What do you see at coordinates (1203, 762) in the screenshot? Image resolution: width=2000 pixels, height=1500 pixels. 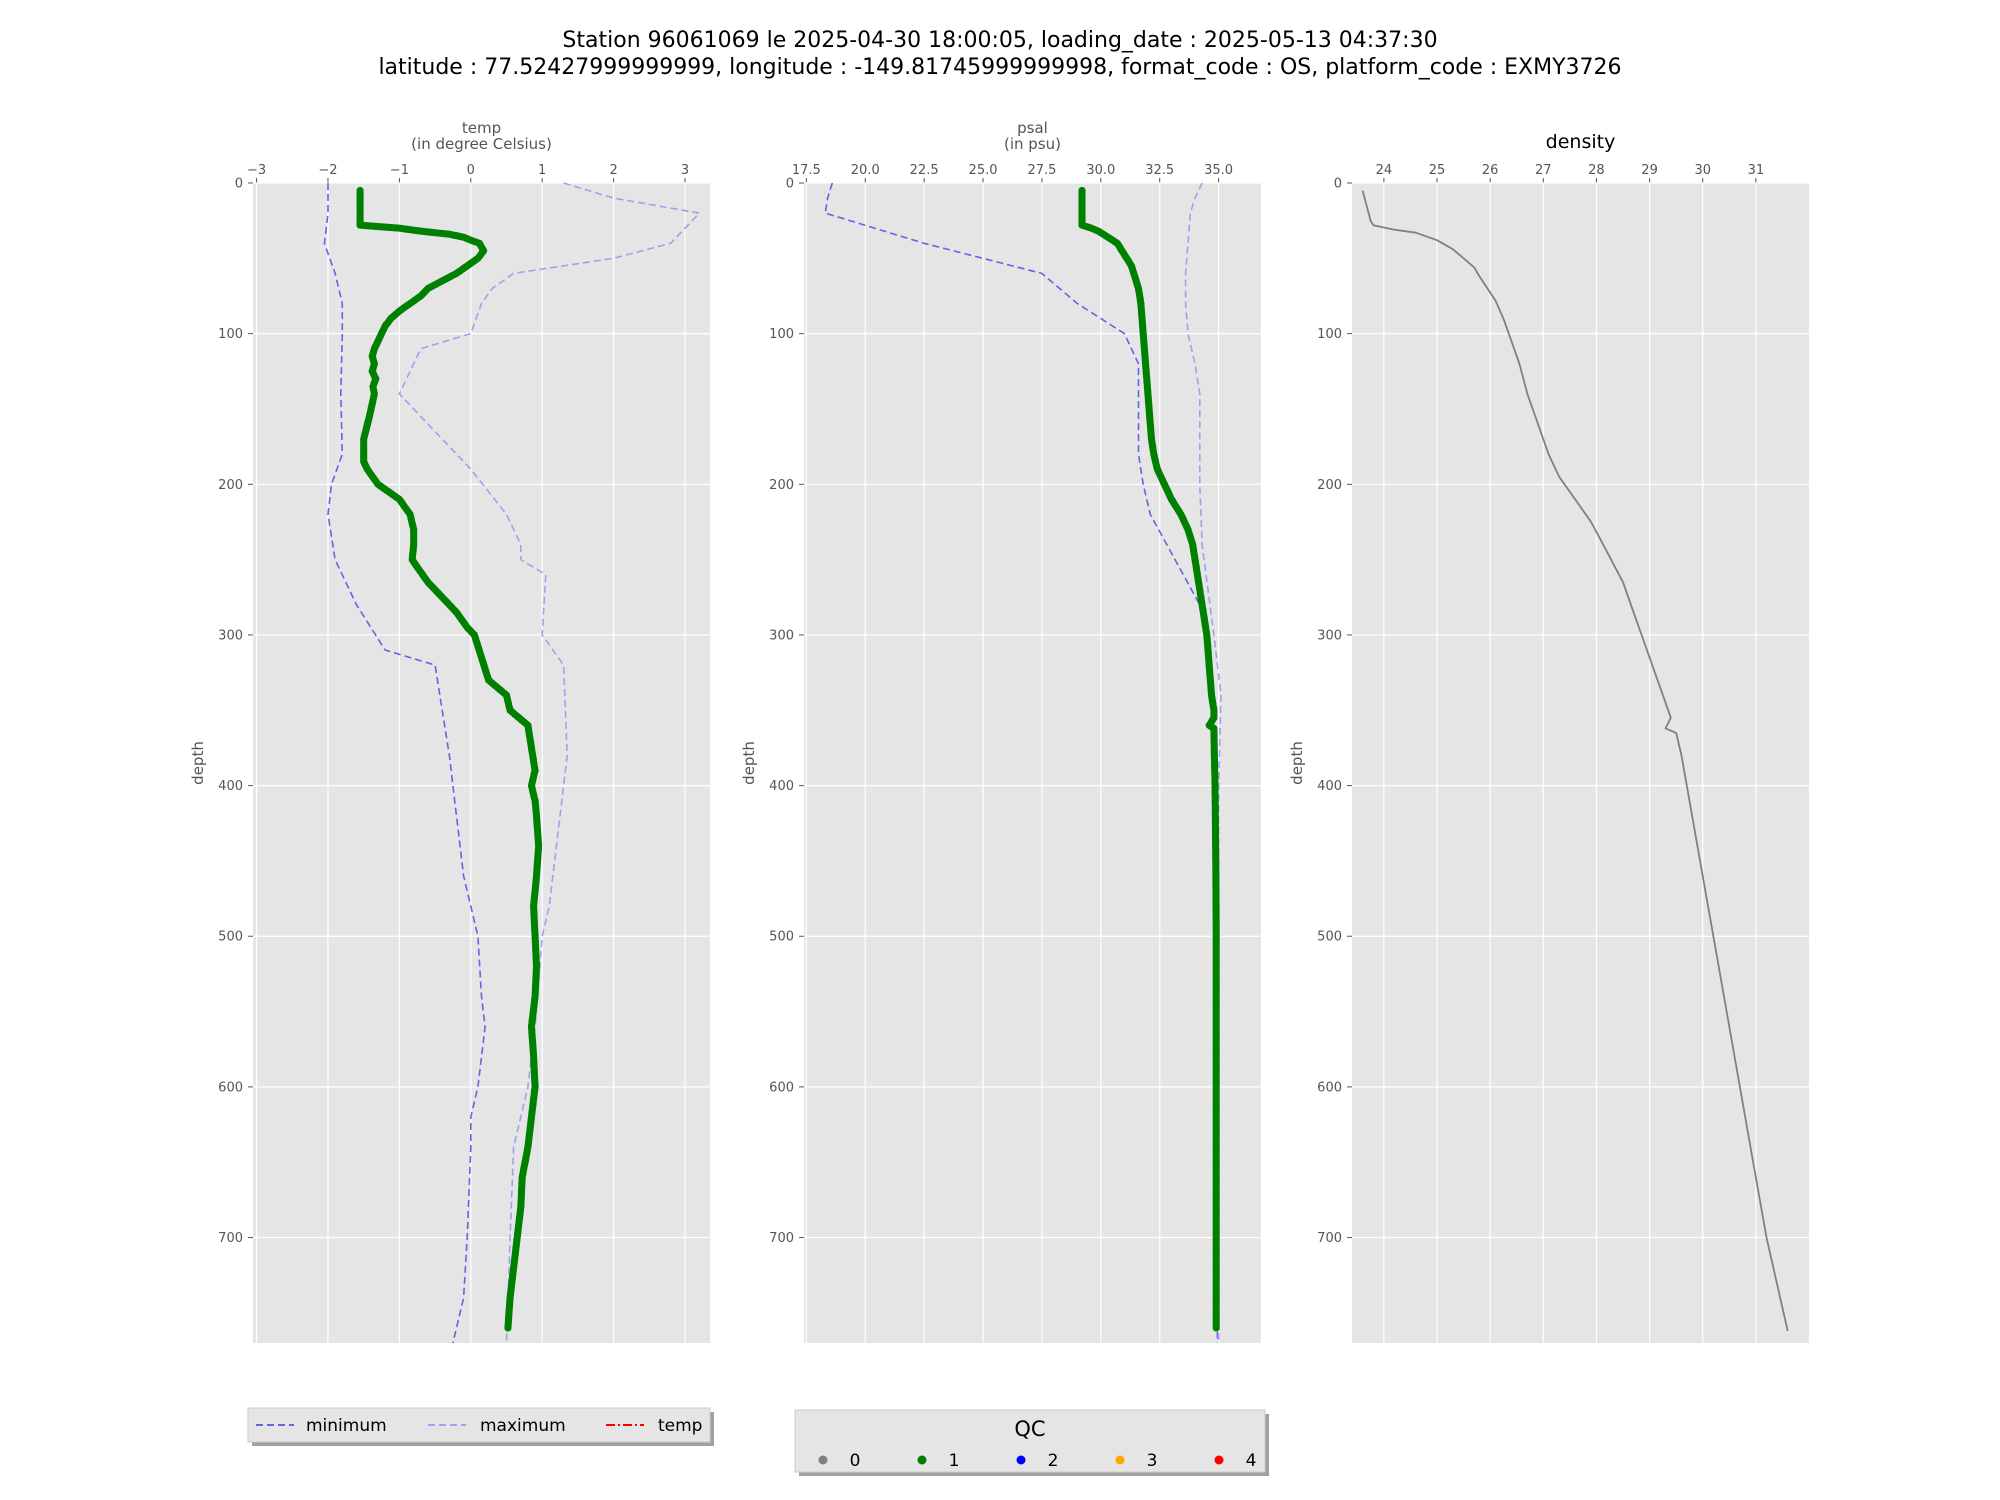 I see `psal-maximum-line` at bounding box center [1203, 762].